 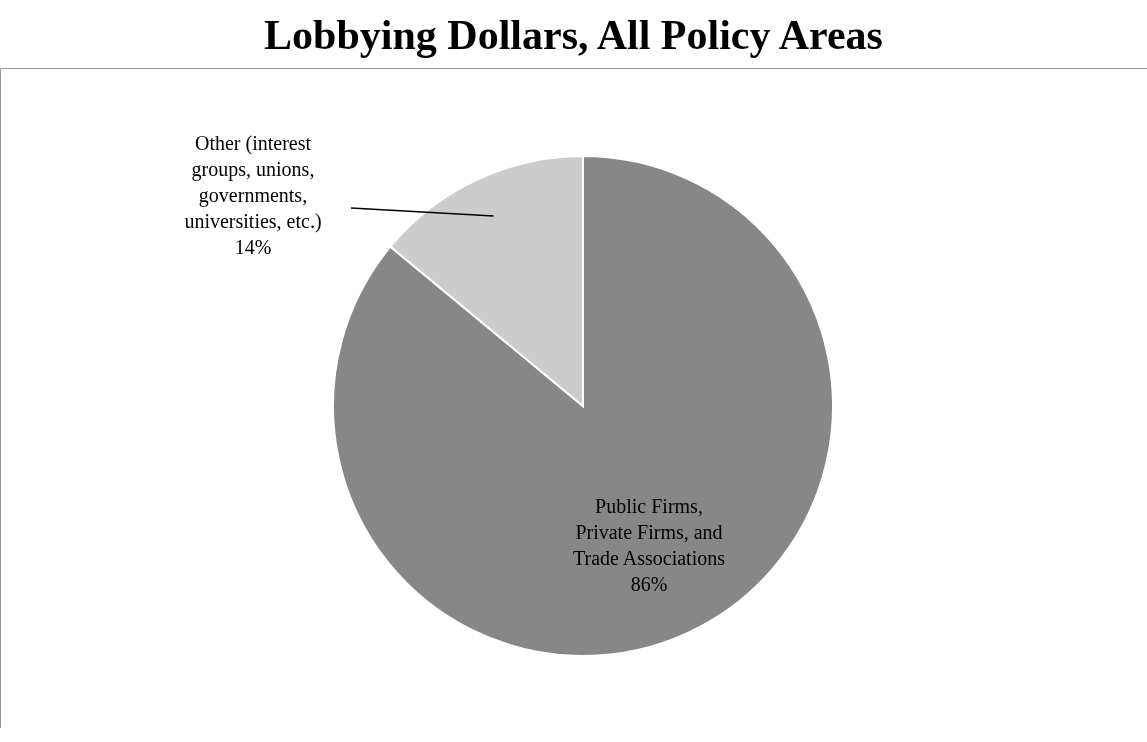 What do you see at coordinates (649, 532) in the screenshot?
I see `slice-label: Public Firms, Private Firms, and Trade Associations` at bounding box center [649, 532].